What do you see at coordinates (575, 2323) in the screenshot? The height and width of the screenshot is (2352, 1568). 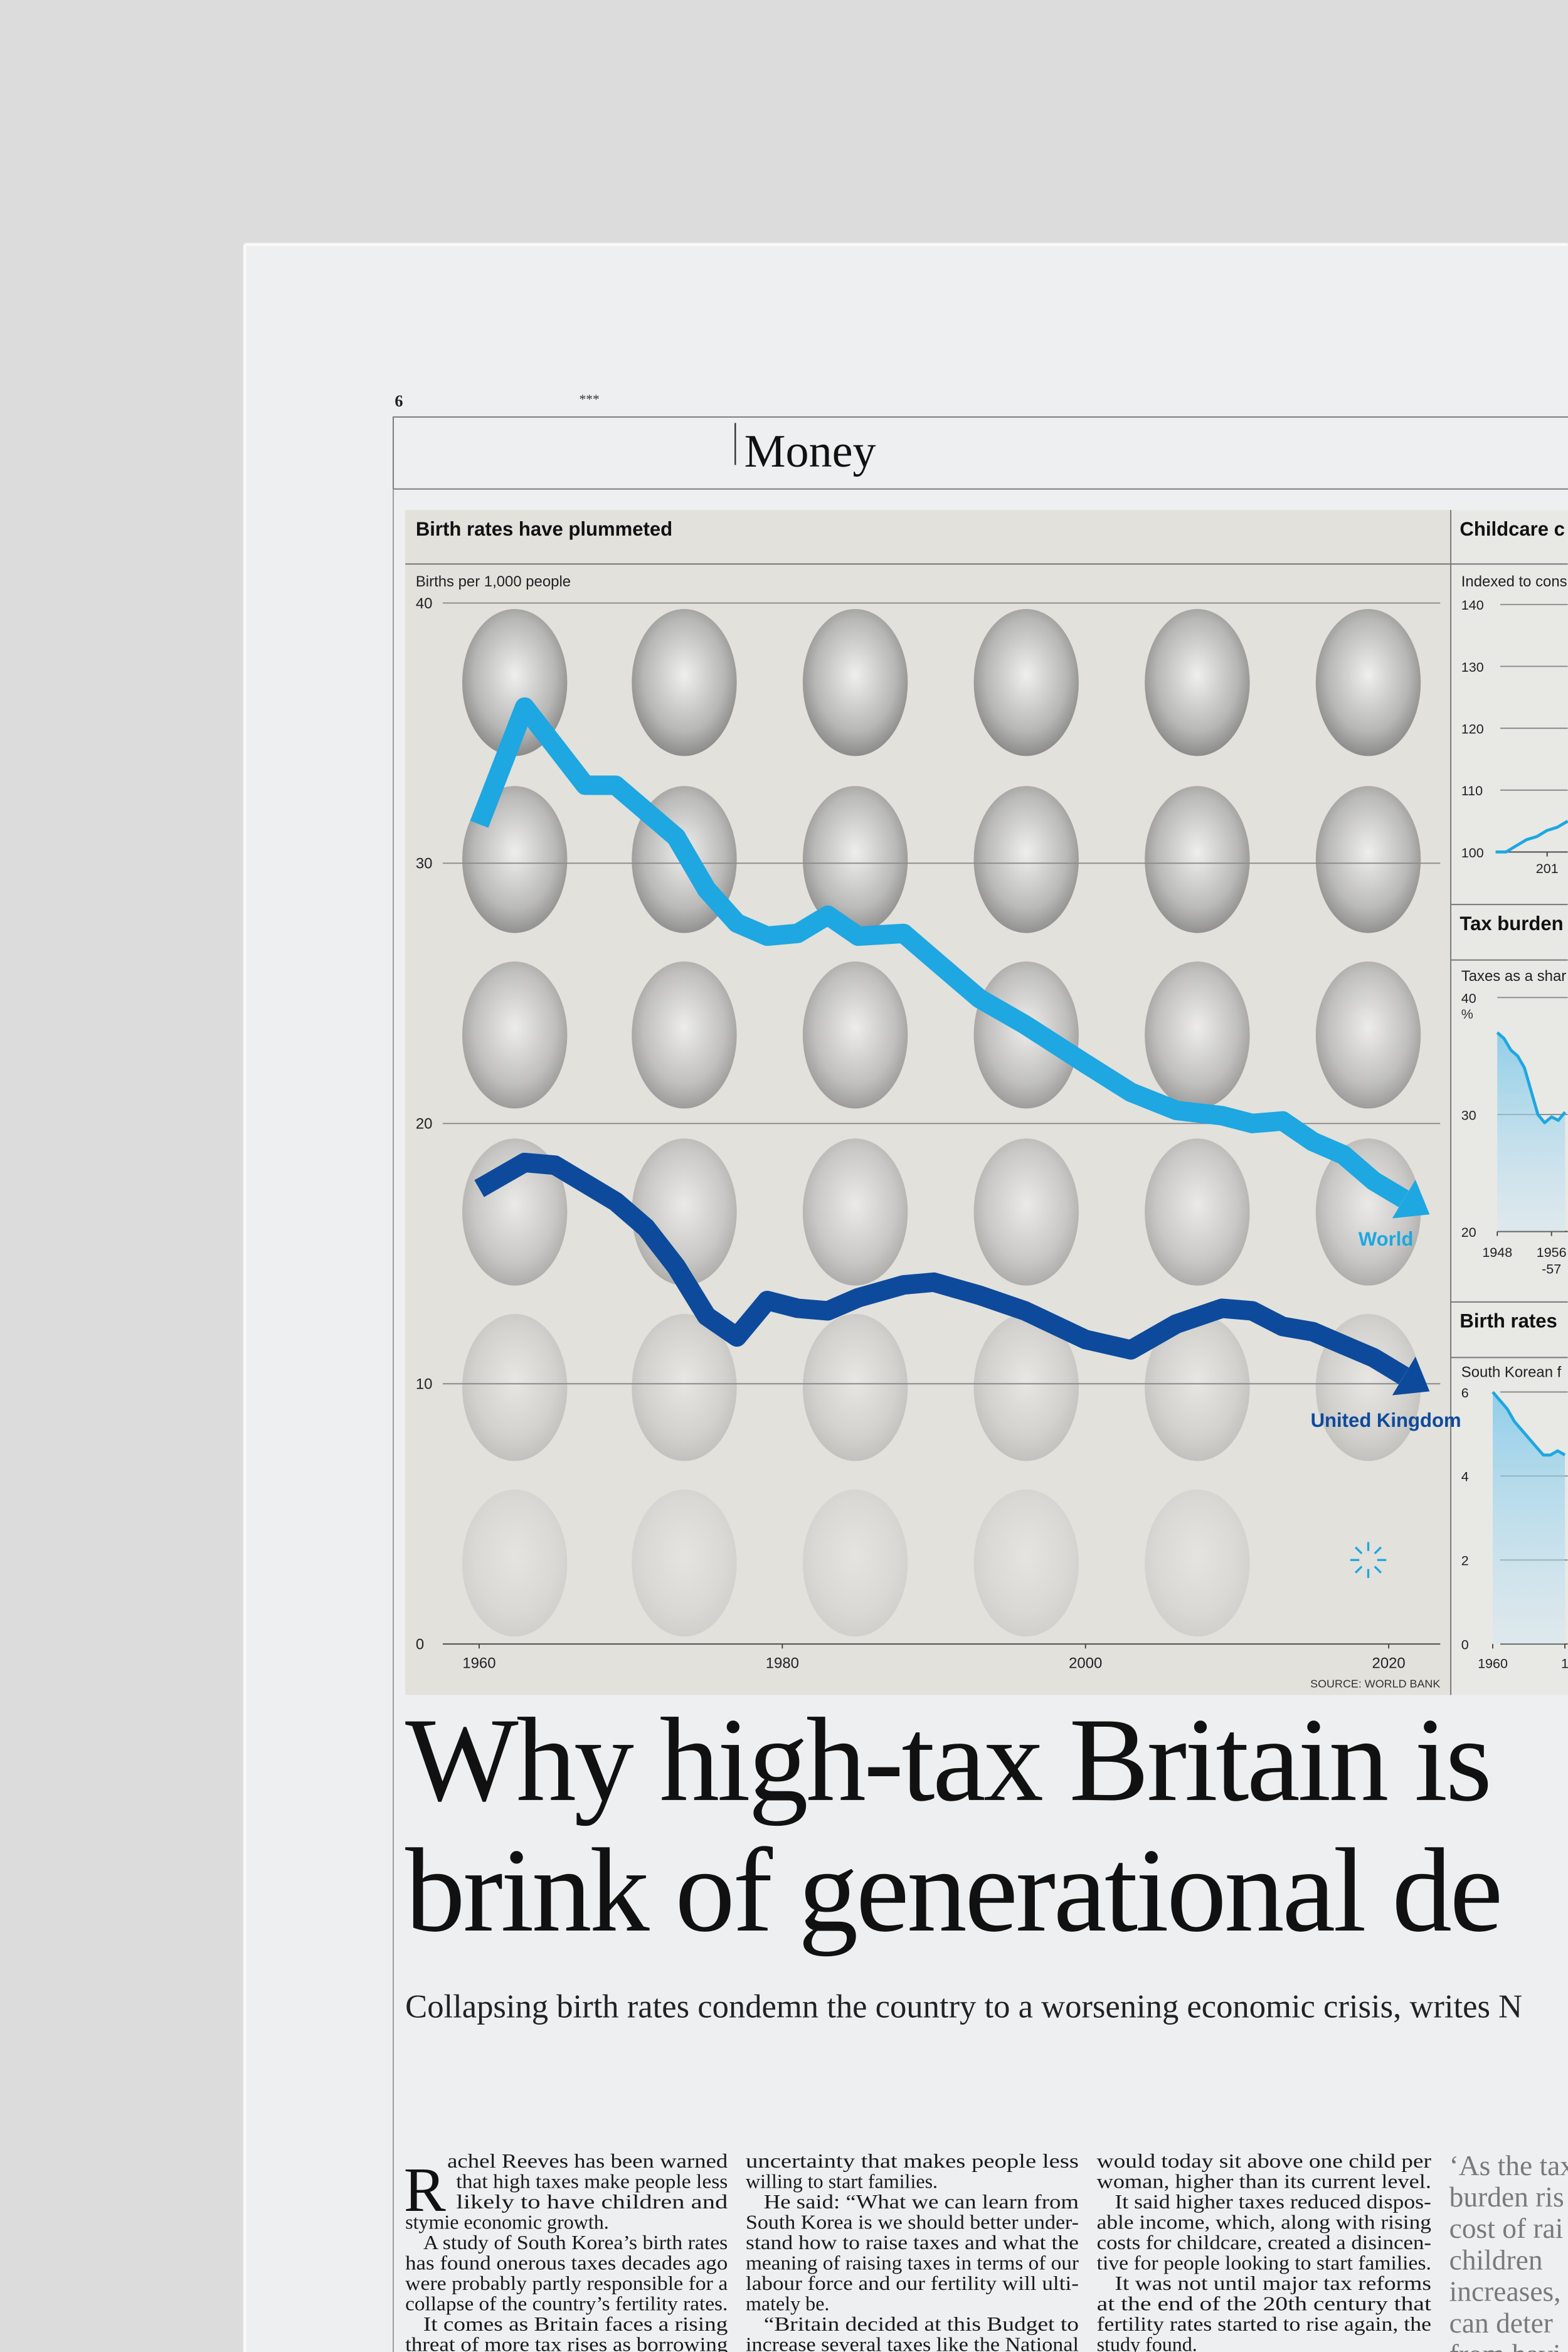 I see `body-line: It comes as Britain faces a rising` at bounding box center [575, 2323].